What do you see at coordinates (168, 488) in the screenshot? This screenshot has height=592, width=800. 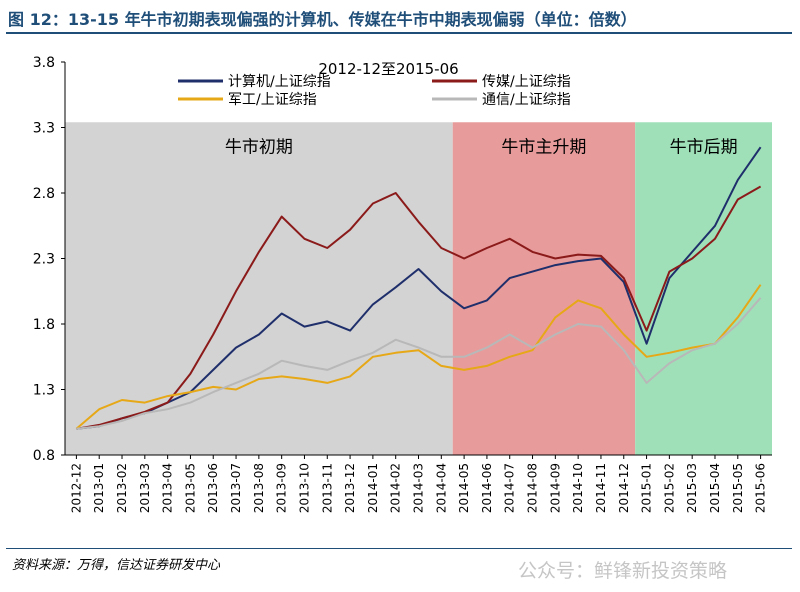 I see `x-tick-label: 2013-04` at bounding box center [168, 488].